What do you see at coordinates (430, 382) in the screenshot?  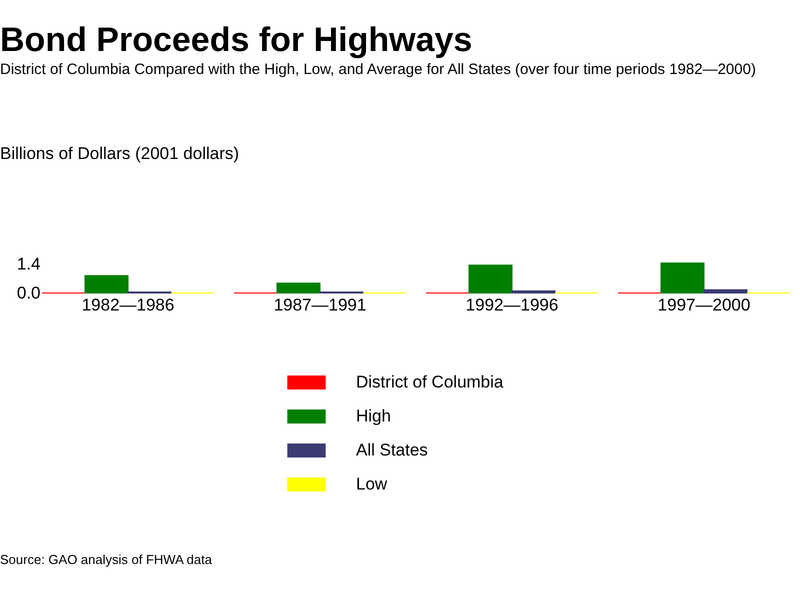 I see `legend-label: District of Columbia` at bounding box center [430, 382].